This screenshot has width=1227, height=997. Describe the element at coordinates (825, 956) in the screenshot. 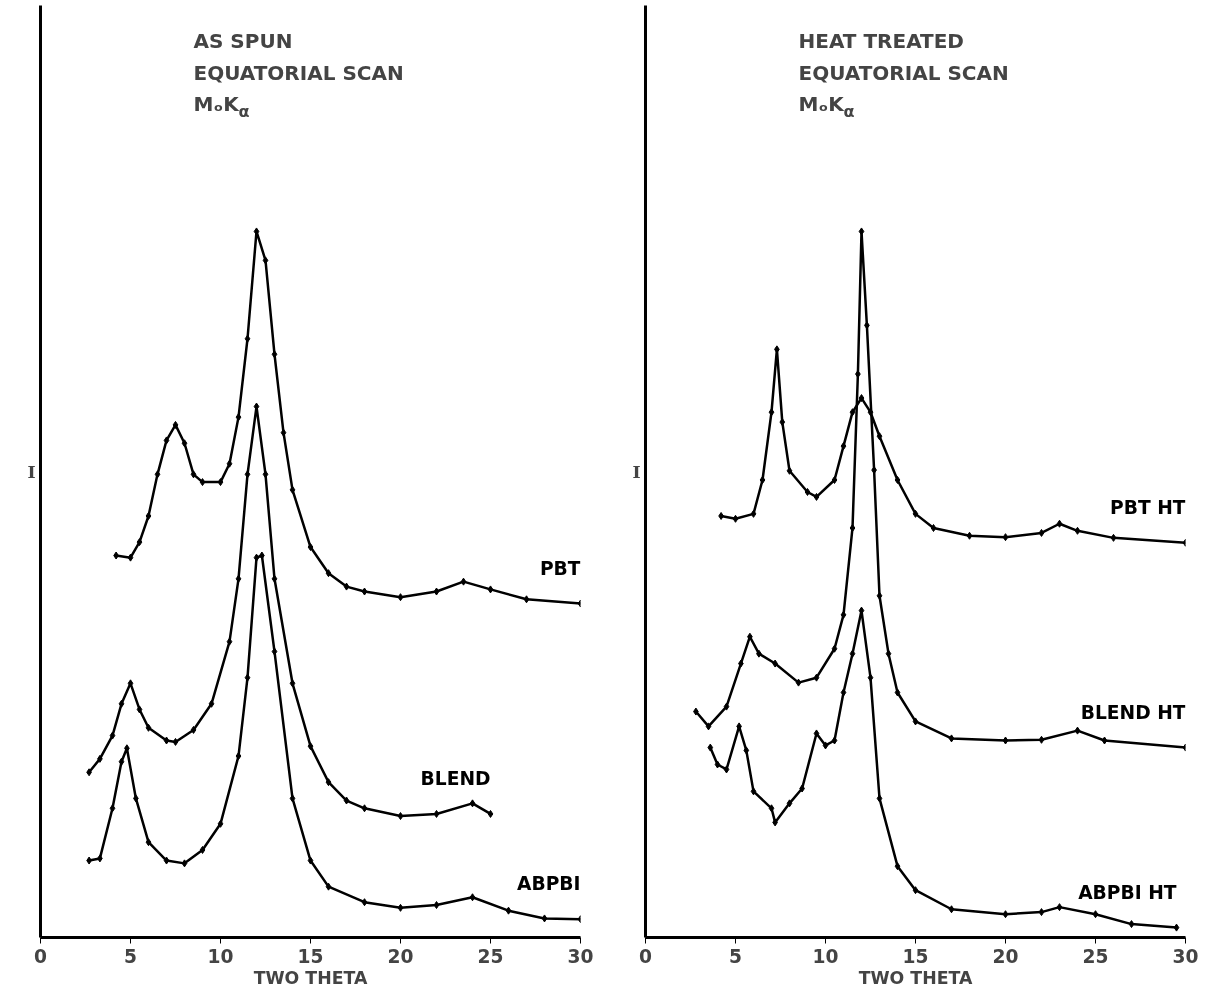

I see `x-tick-label: 10` at that location.